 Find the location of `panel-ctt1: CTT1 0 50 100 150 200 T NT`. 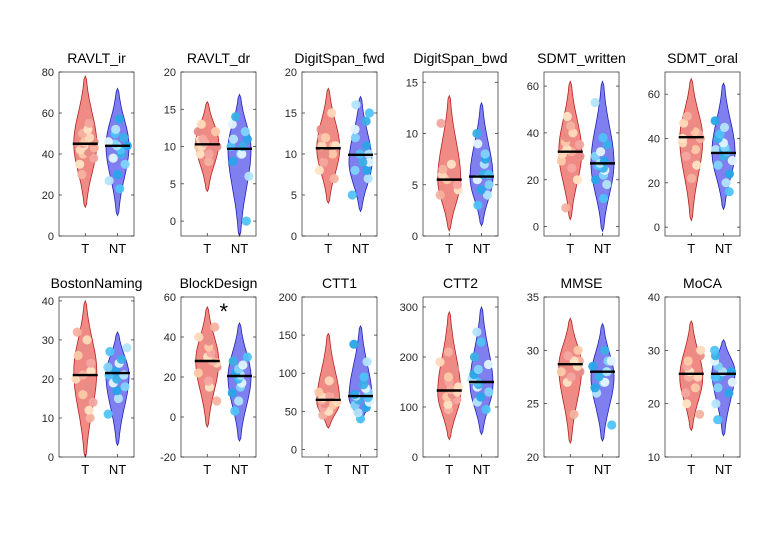

panel-ctt1: CTT1 0 50 100 150 200 T NT is located at coordinates (328, 376).